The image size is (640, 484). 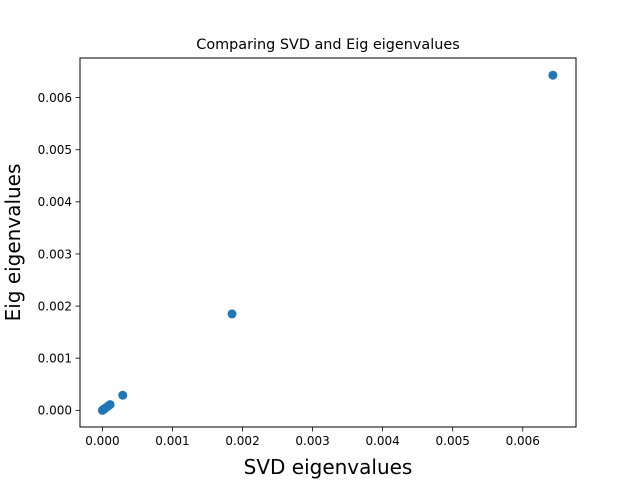 I want to click on chart-title: Comparing SVD and Eig eigenvalues, so click(x=327, y=45).